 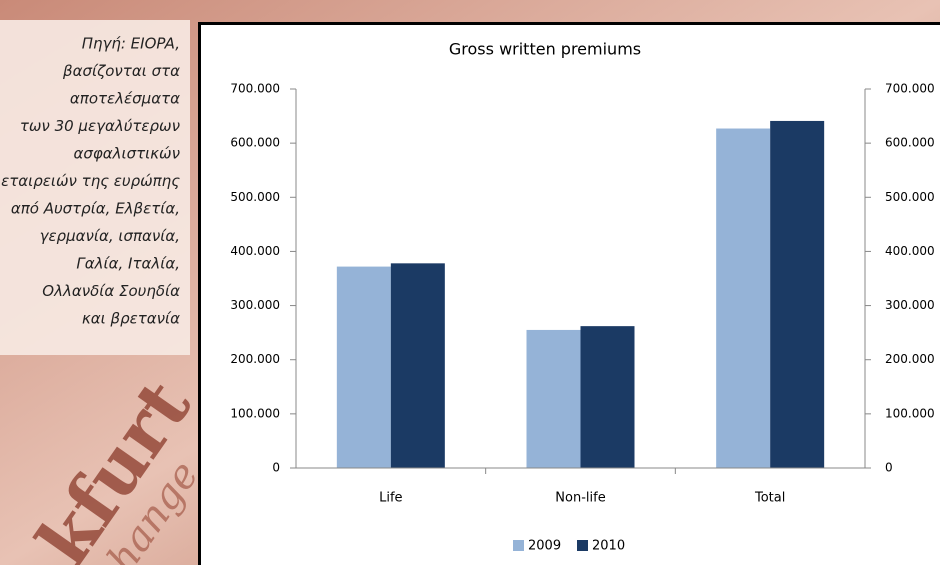 I want to click on y-tick-label: 300.000, so click(x=255, y=305).